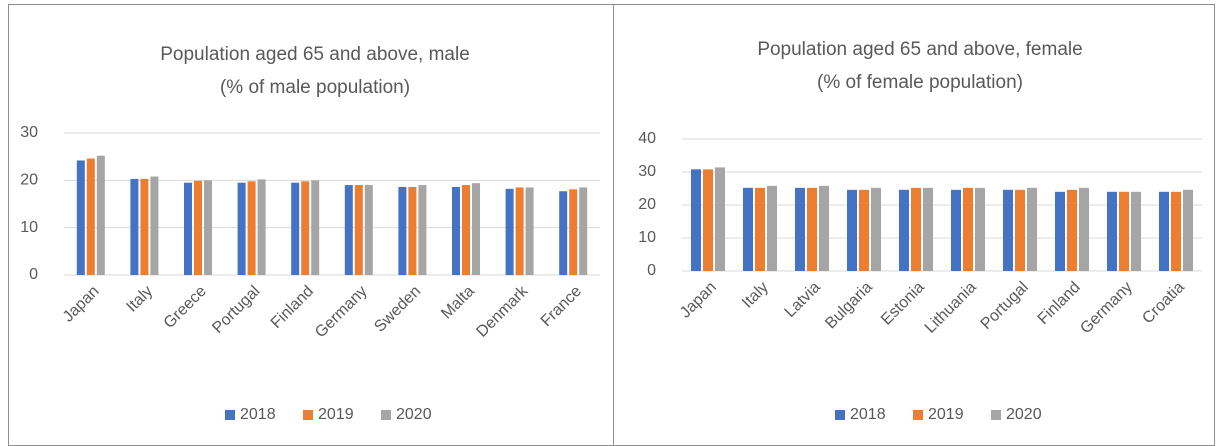  Describe the element at coordinates (561, 306) in the screenshot. I see `x-tick-label: France` at that location.